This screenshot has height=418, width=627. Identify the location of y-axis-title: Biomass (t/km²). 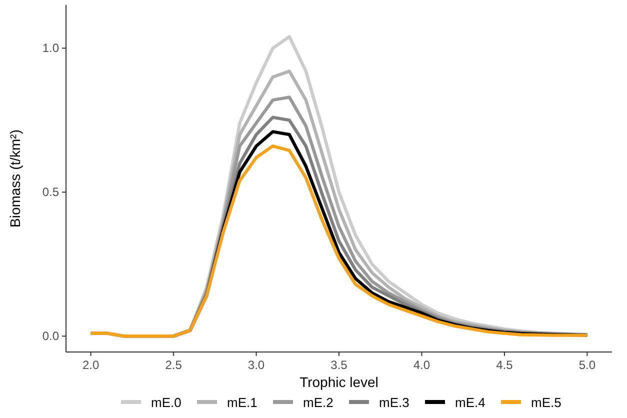
(15, 179).